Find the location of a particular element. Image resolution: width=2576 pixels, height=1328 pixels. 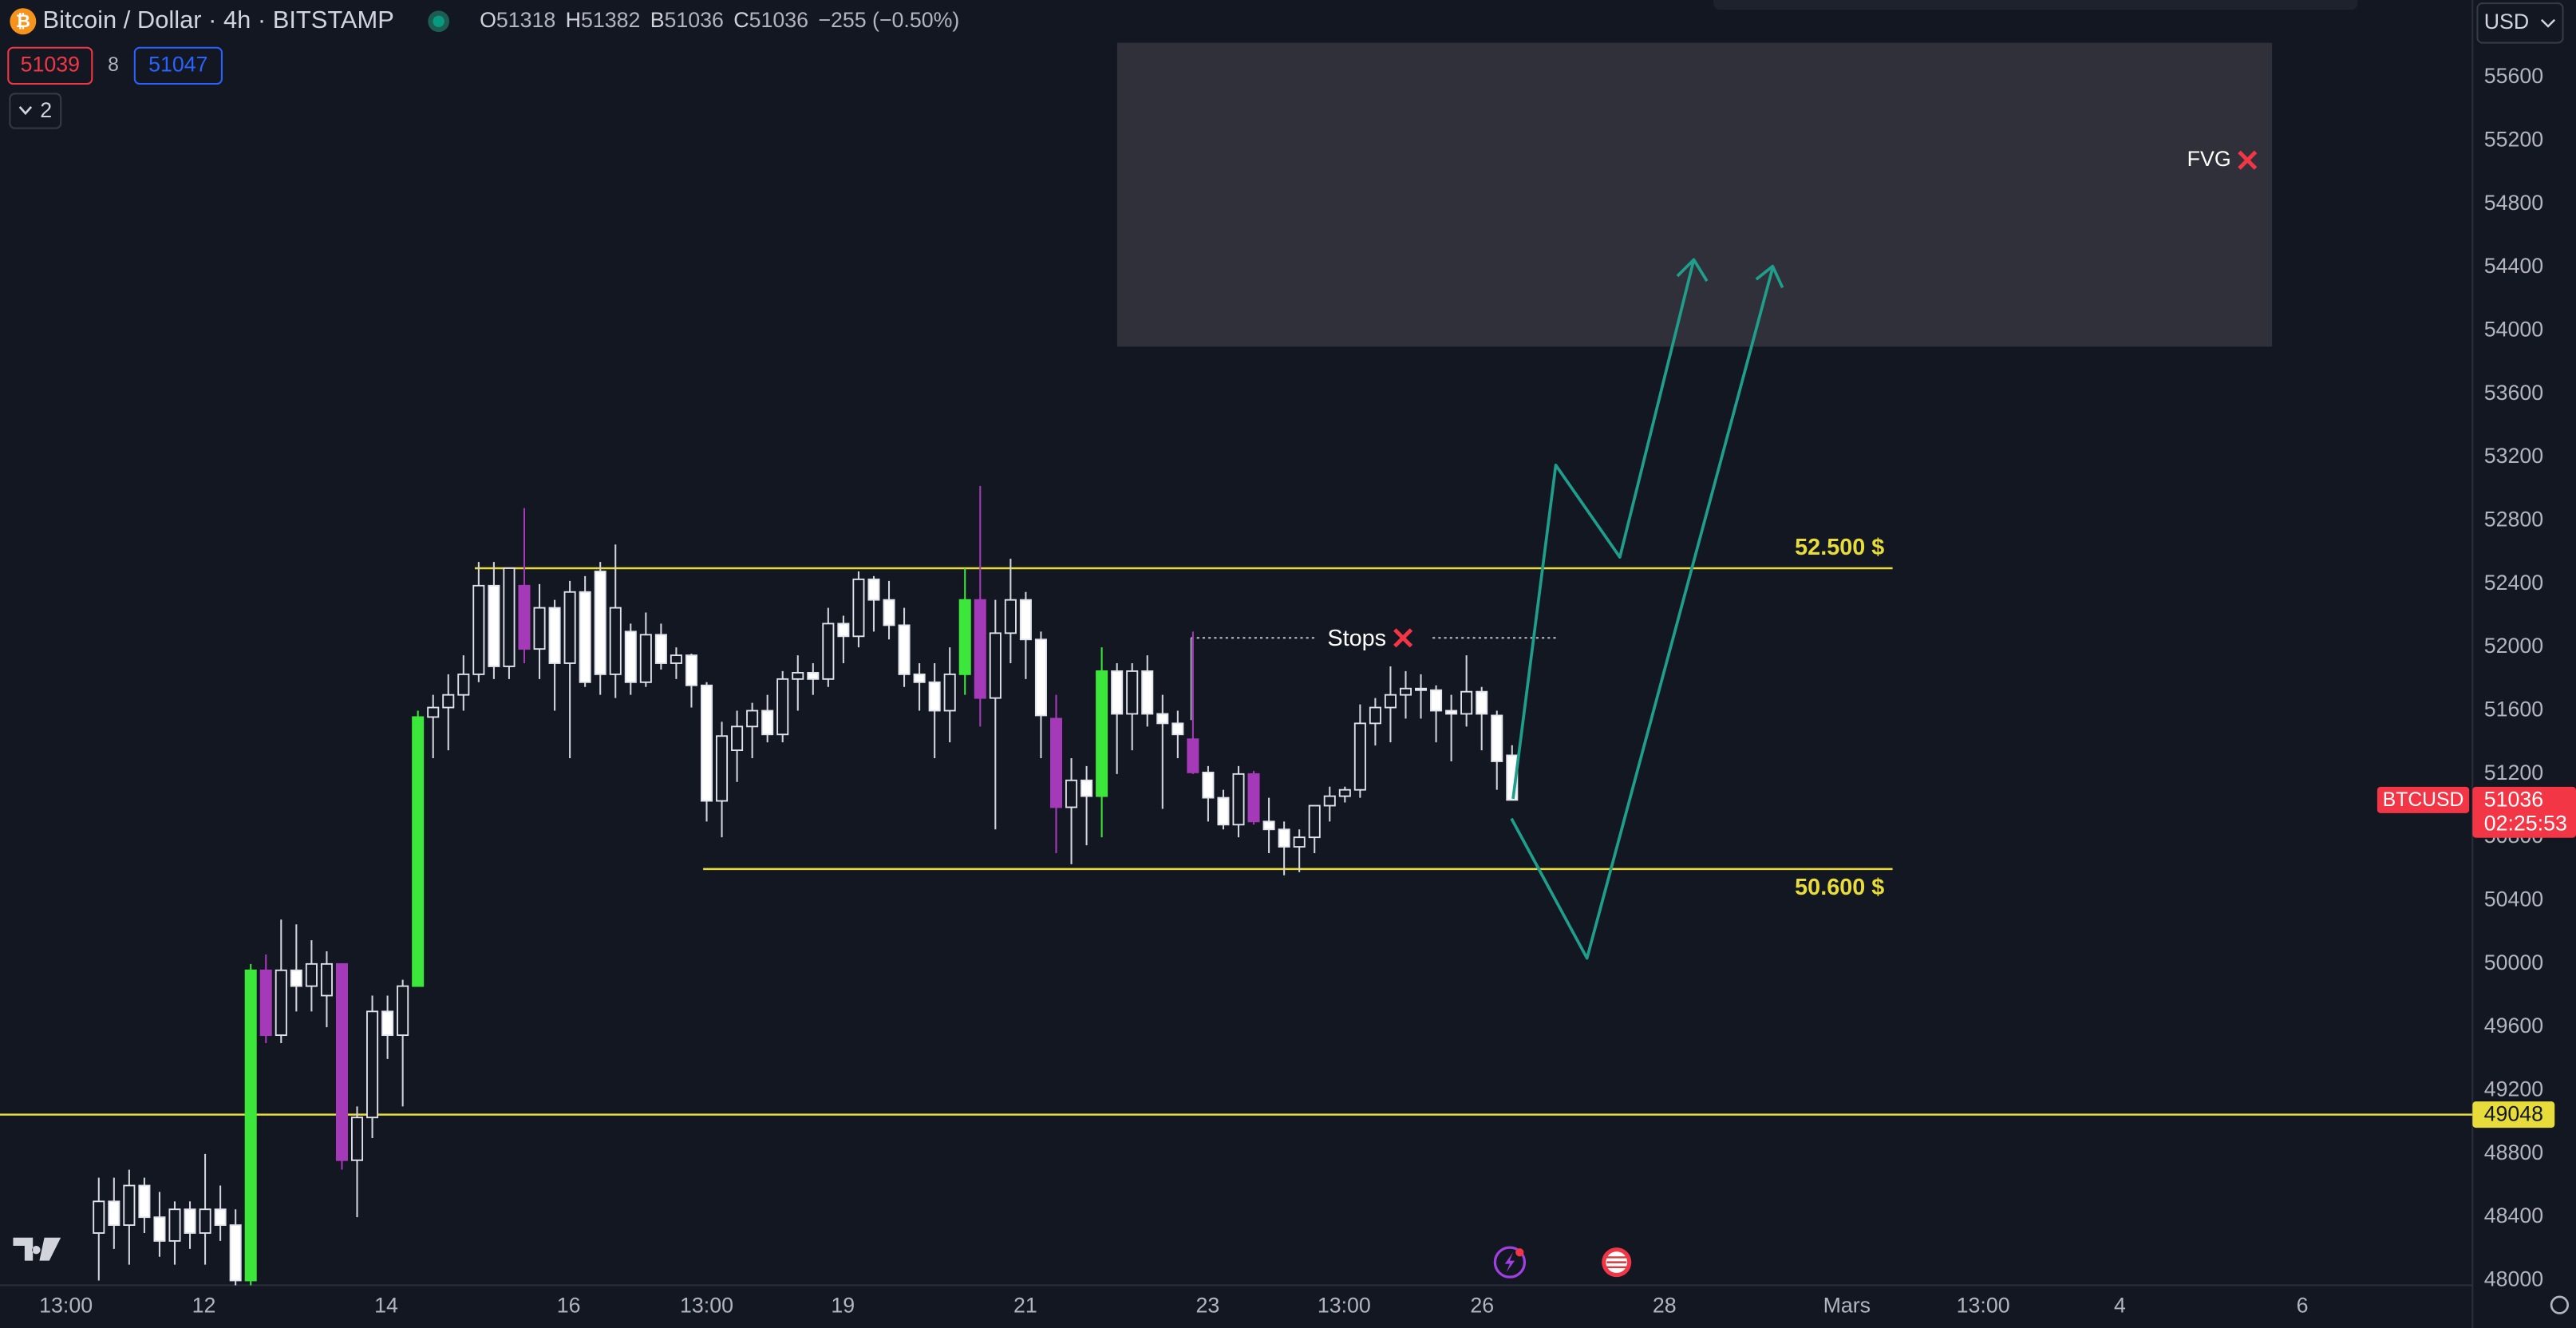

currency-box is located at coordinates (2520, 23).